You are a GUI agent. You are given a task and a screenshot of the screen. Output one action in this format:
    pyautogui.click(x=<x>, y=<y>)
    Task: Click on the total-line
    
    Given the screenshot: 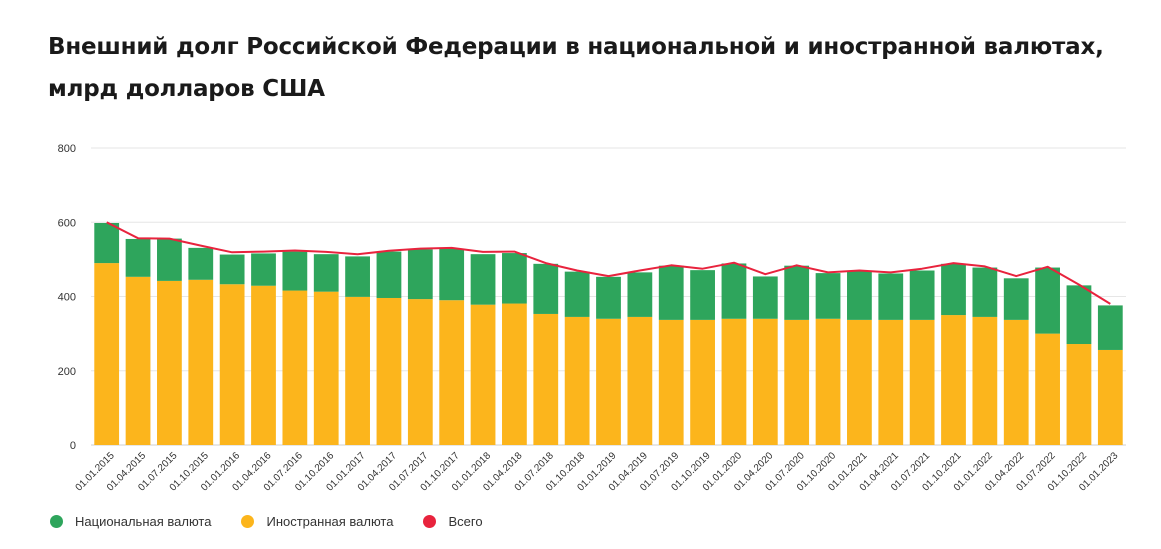 What is the action you would take?
    pyautogui.click(x=608, y=263)
    